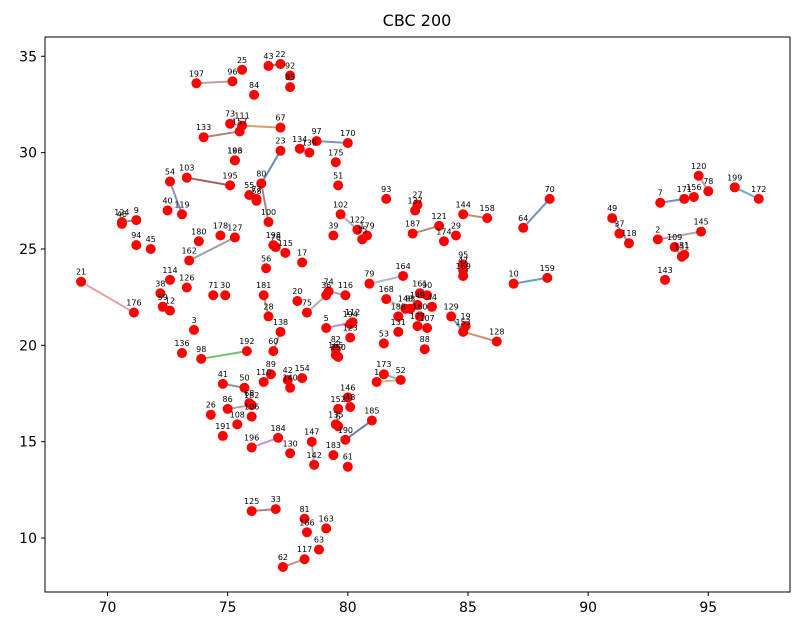 The image size is (800, 633). Describe the element at coordinates (193, 320) in the screenshot. I see `point-label-3: 3` at that location.